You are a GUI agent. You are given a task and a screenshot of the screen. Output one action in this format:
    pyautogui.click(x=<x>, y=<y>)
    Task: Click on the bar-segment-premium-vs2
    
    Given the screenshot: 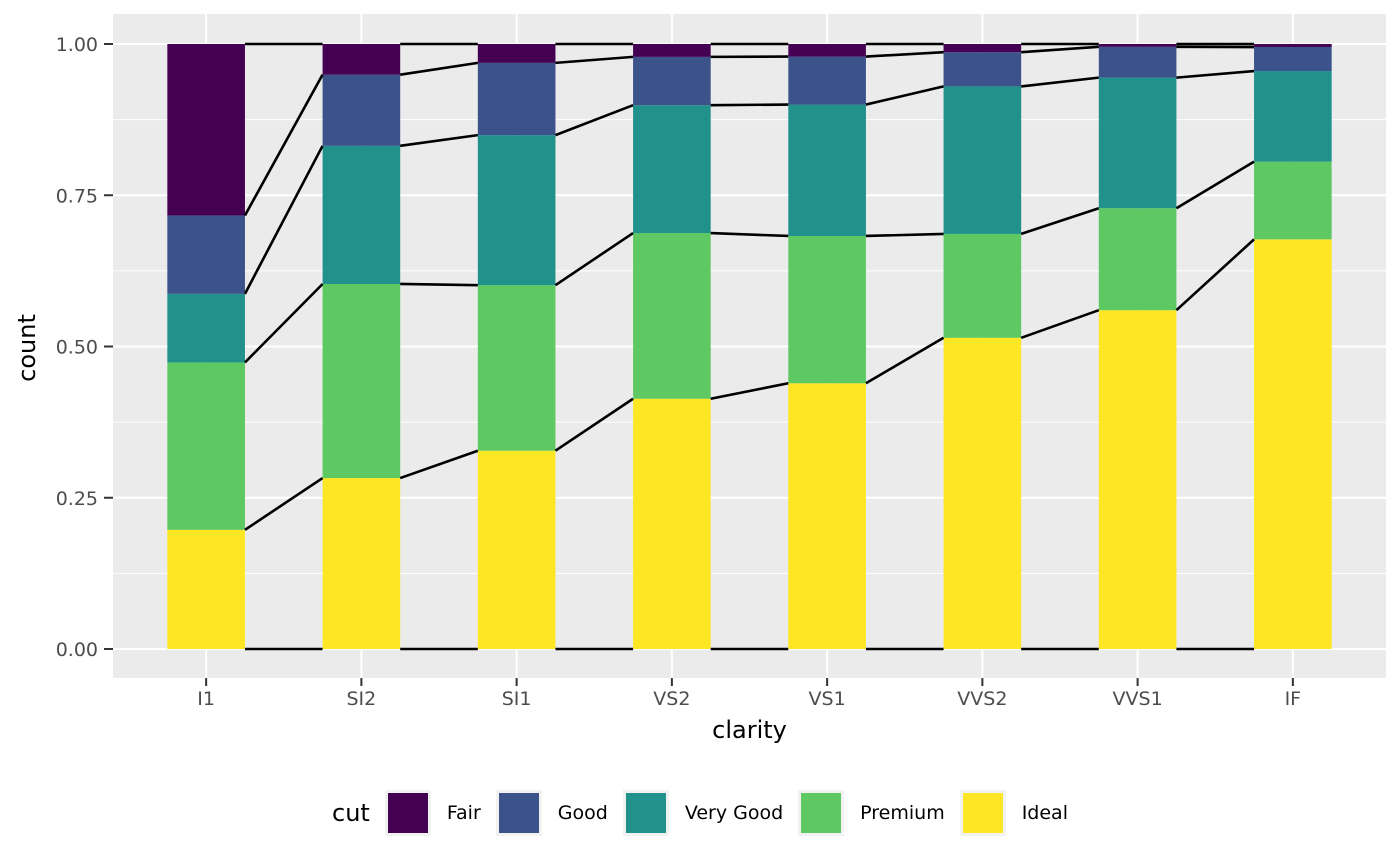 What is the action you would take?
    pyautogui.click(x=672, y=316)
    